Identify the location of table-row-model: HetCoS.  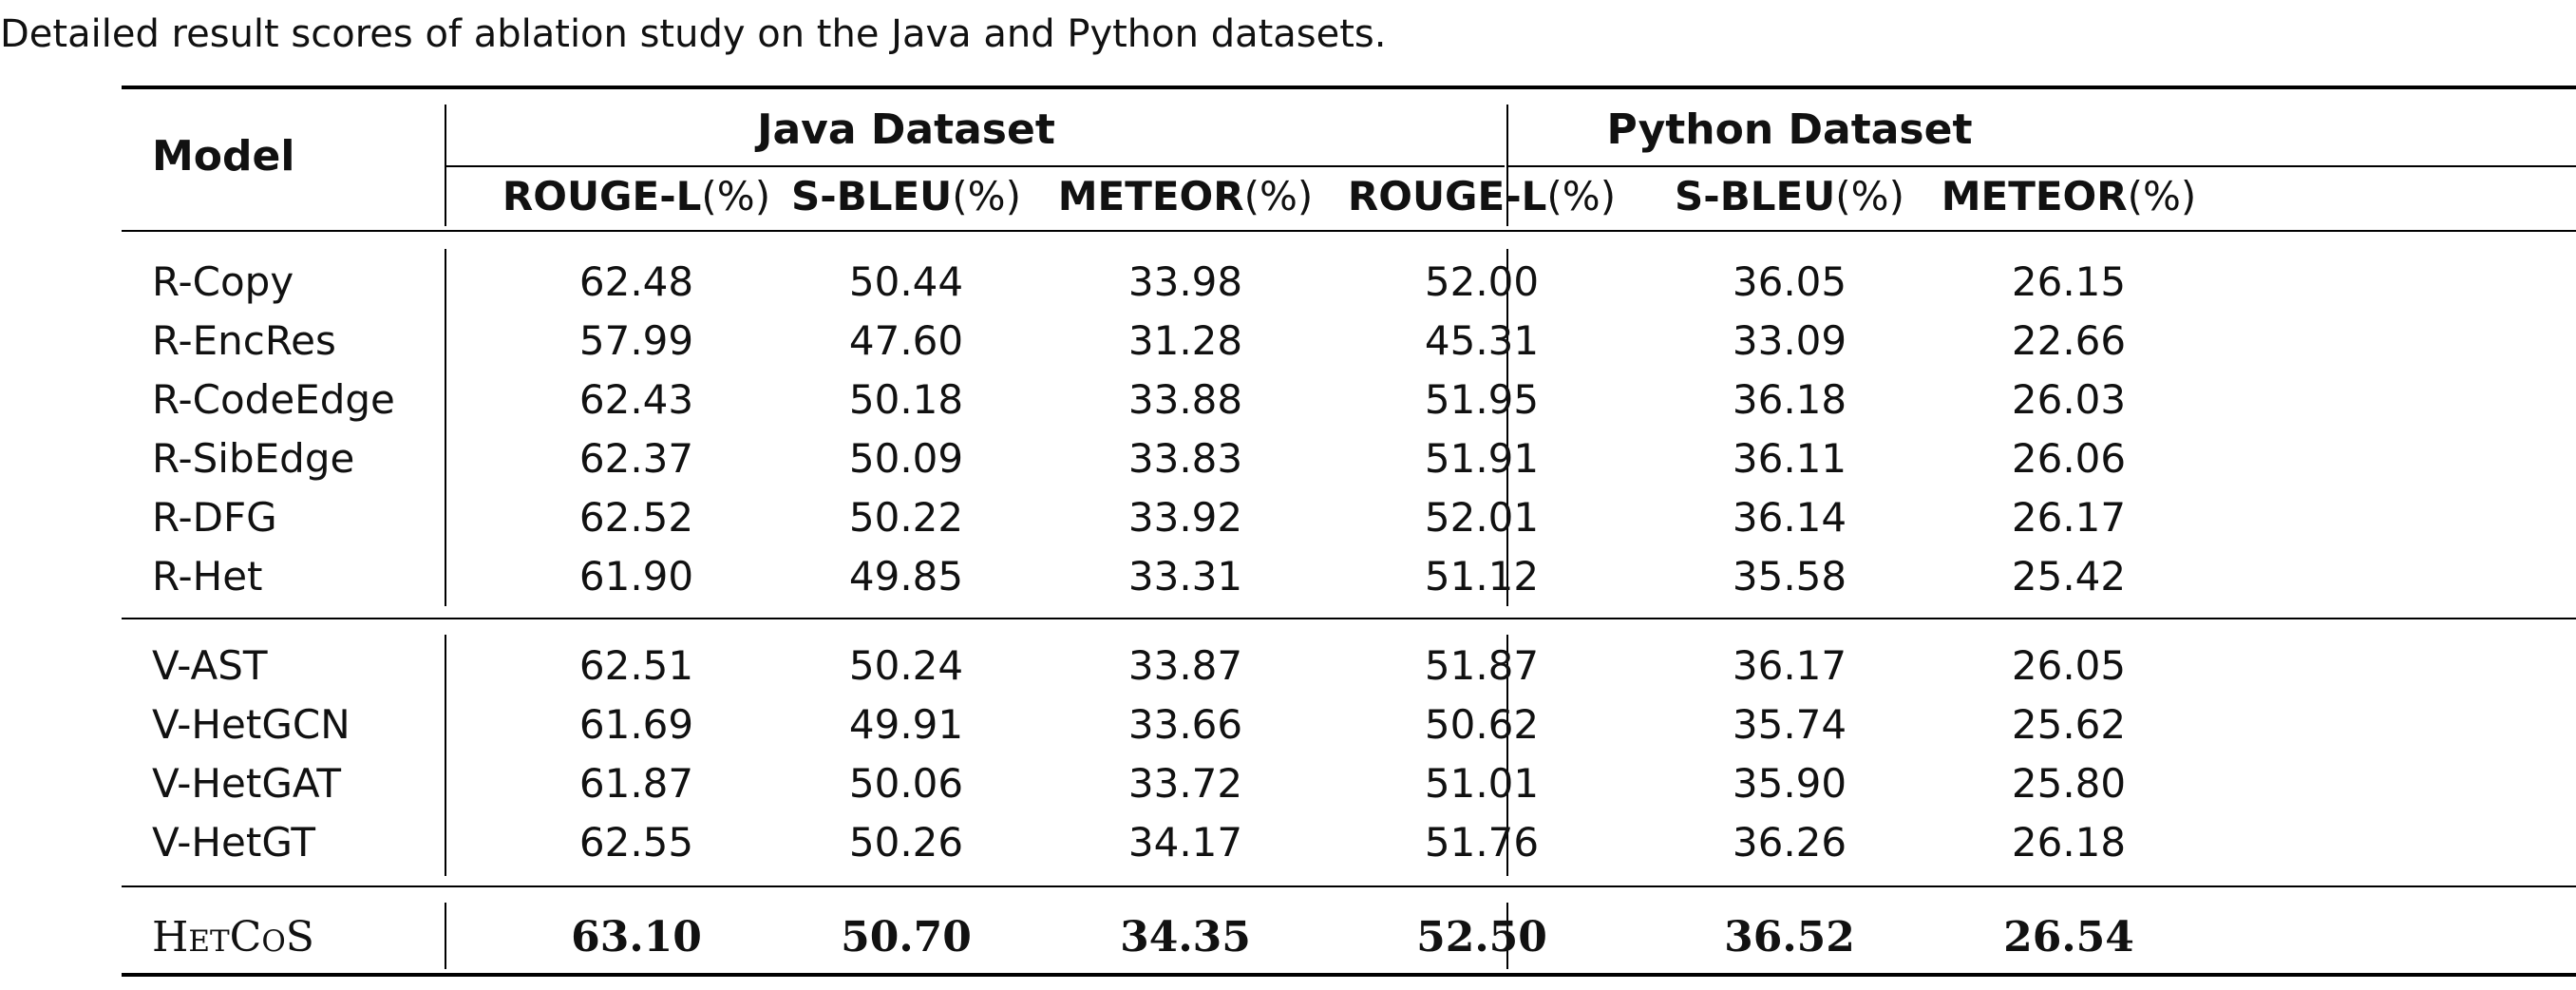
(233, 937).